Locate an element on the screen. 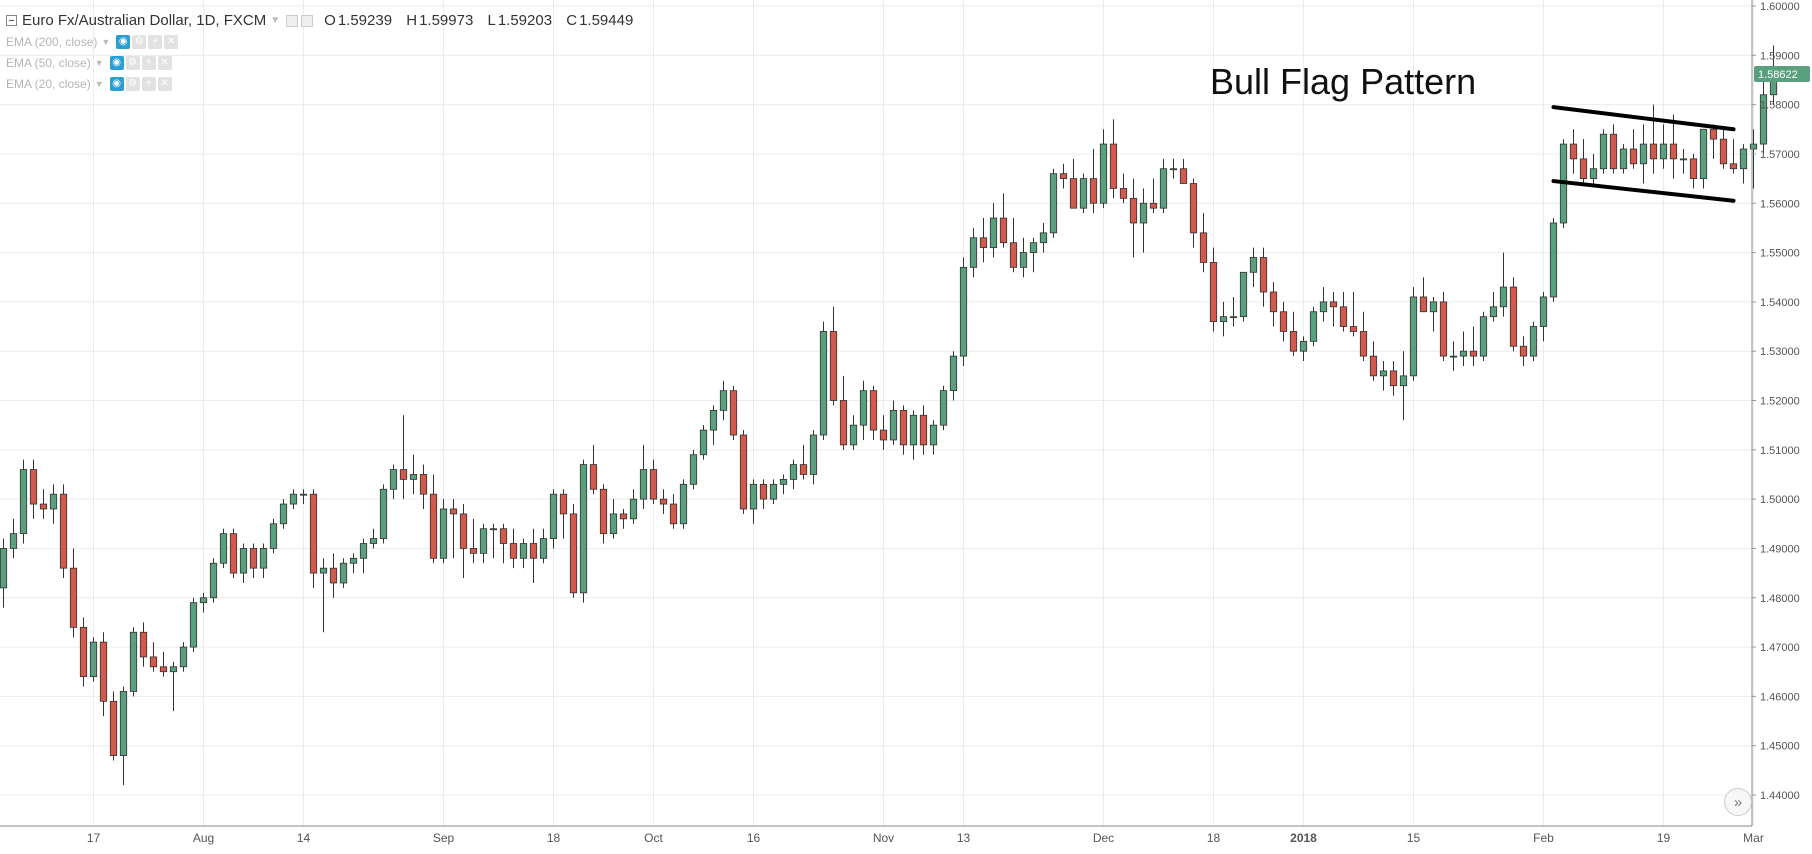 This screenshot has height=854, width=1812. indicator-ema-20: EMA (20, close) ▼ ◉ ⚙ + ✕ is located at coordinates (324, 83).